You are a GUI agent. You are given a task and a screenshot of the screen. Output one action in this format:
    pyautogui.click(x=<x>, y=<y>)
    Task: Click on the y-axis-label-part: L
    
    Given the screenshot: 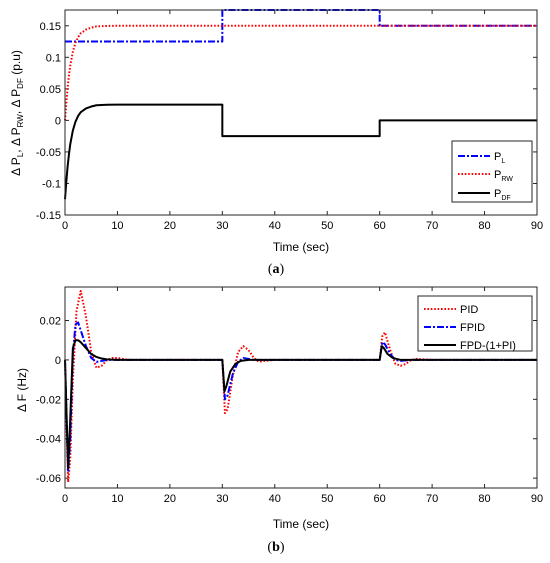 What is the action you would take?
    pyautogui.click(x=20, y=154)
    